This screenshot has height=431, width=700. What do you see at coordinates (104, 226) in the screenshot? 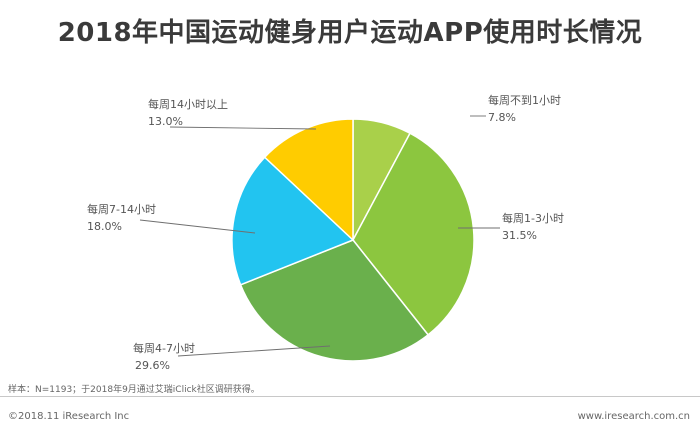
I see `slice-value-4: 18.0%` at bounding box center [104, 226].